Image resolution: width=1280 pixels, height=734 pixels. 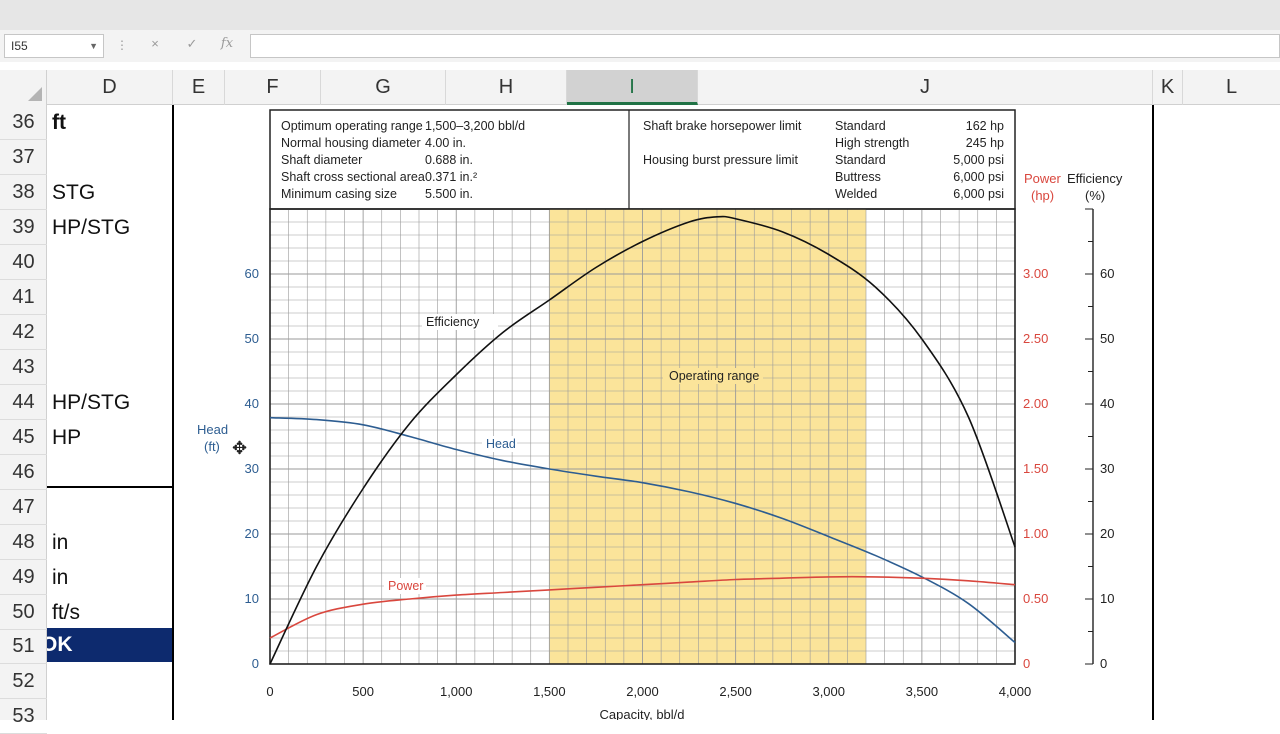 What do you see at coordinates (722, 126) in the screenshot?
I see `info-right-label: Shaft brake horsepower limit` at bounding box center [722, 126].